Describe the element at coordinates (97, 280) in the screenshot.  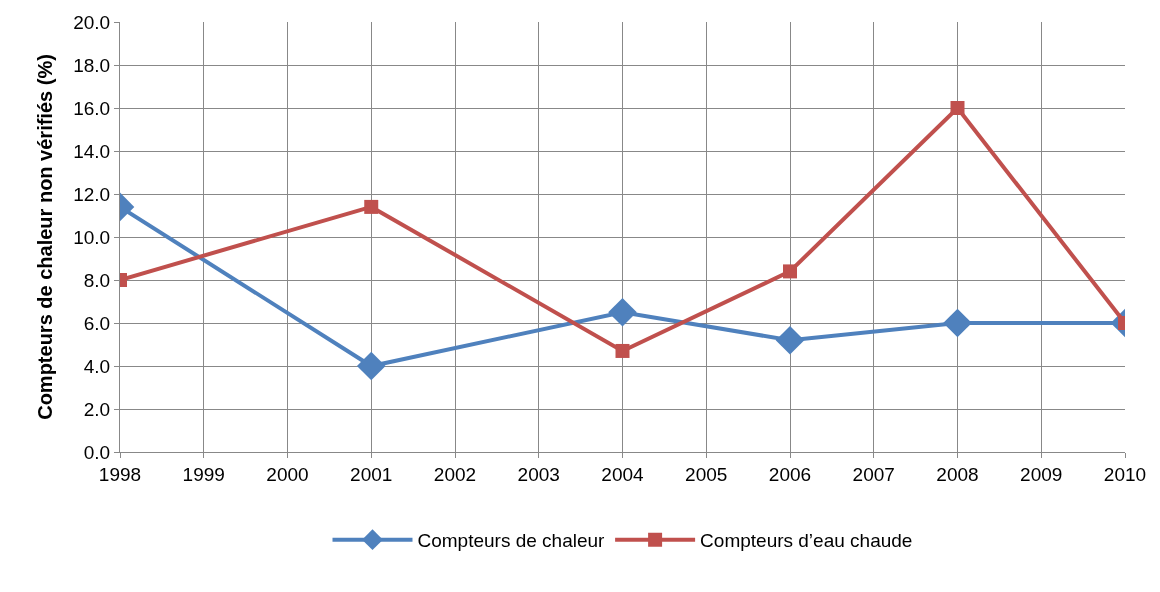
I see `y-tick-label: 8.0` at that location.